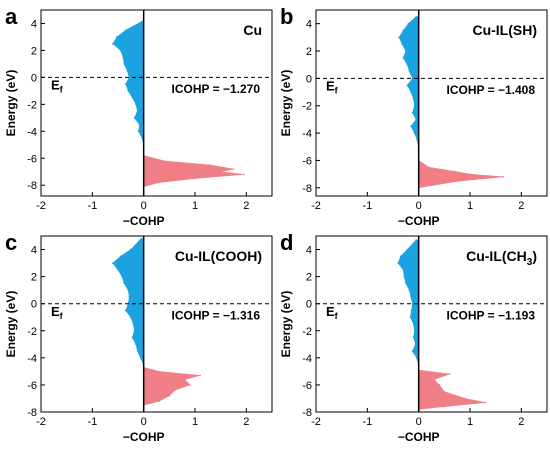 This screenshot has width=550, height=456. What do you see at coordinates (534, 256) in the screenshot?
I see `system-label-end: )` at bounding box center [534, 256].